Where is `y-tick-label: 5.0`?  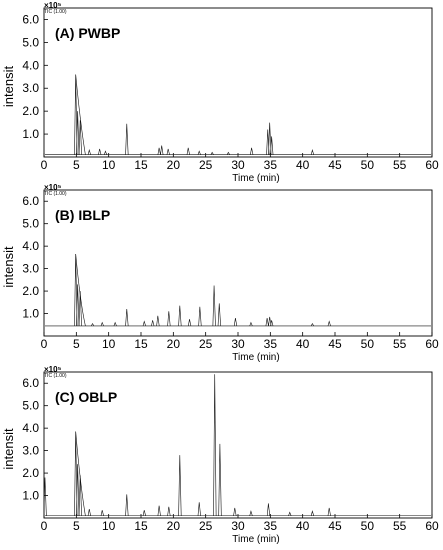
y-tick-label: 5.0 is located at coordinates (30, 42).